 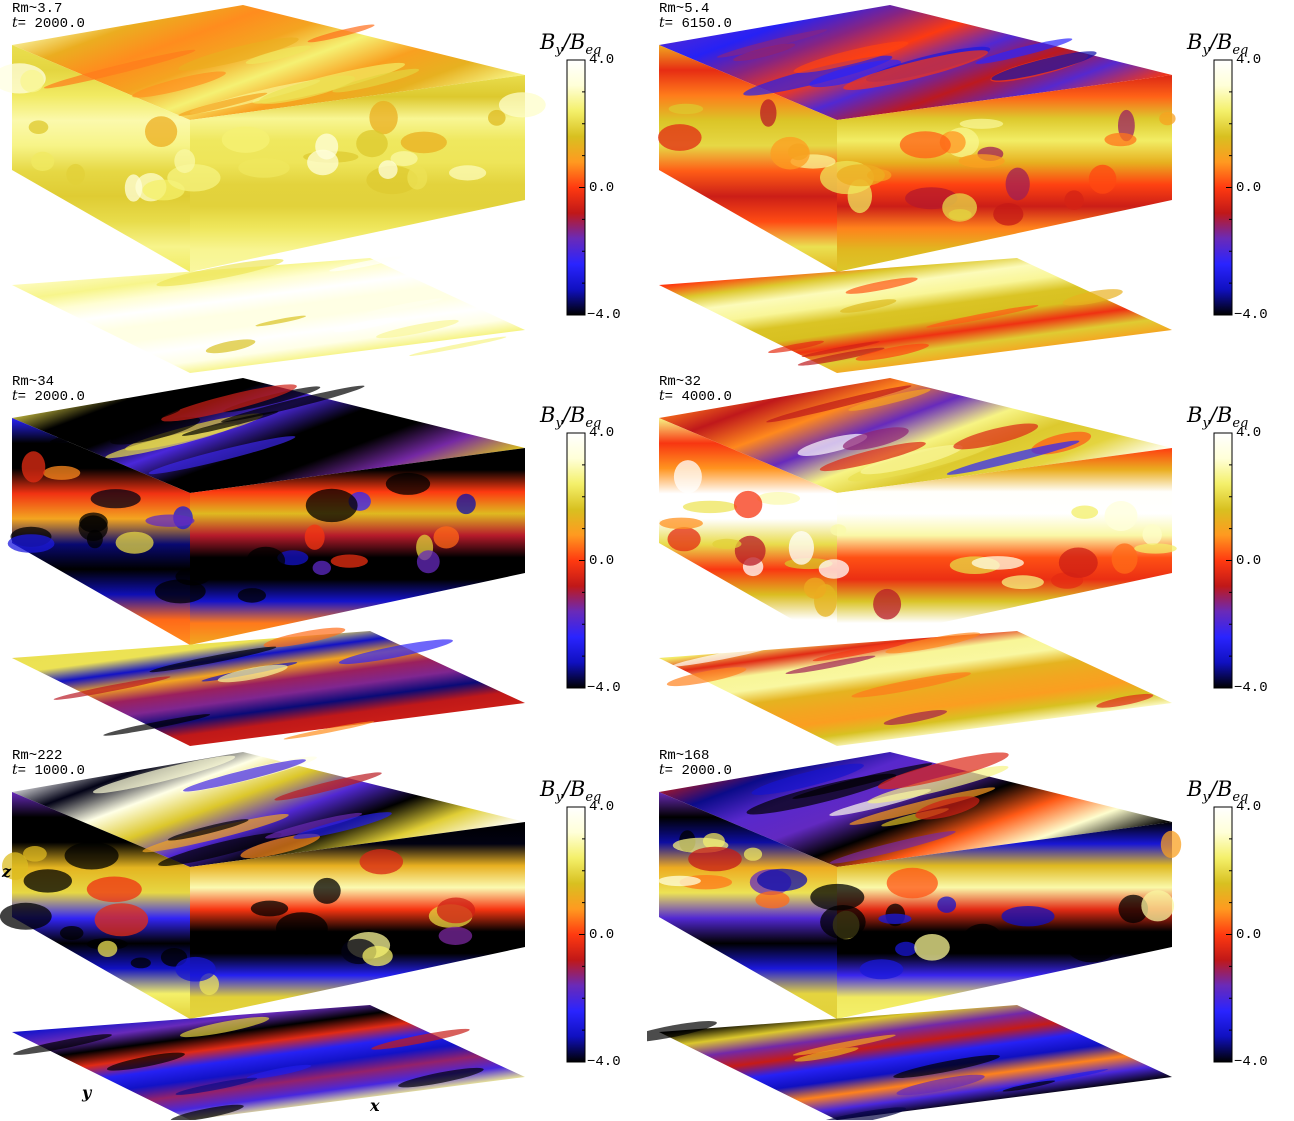 I want to click on time-value: = 2000.0, so click(x=698, y=771).